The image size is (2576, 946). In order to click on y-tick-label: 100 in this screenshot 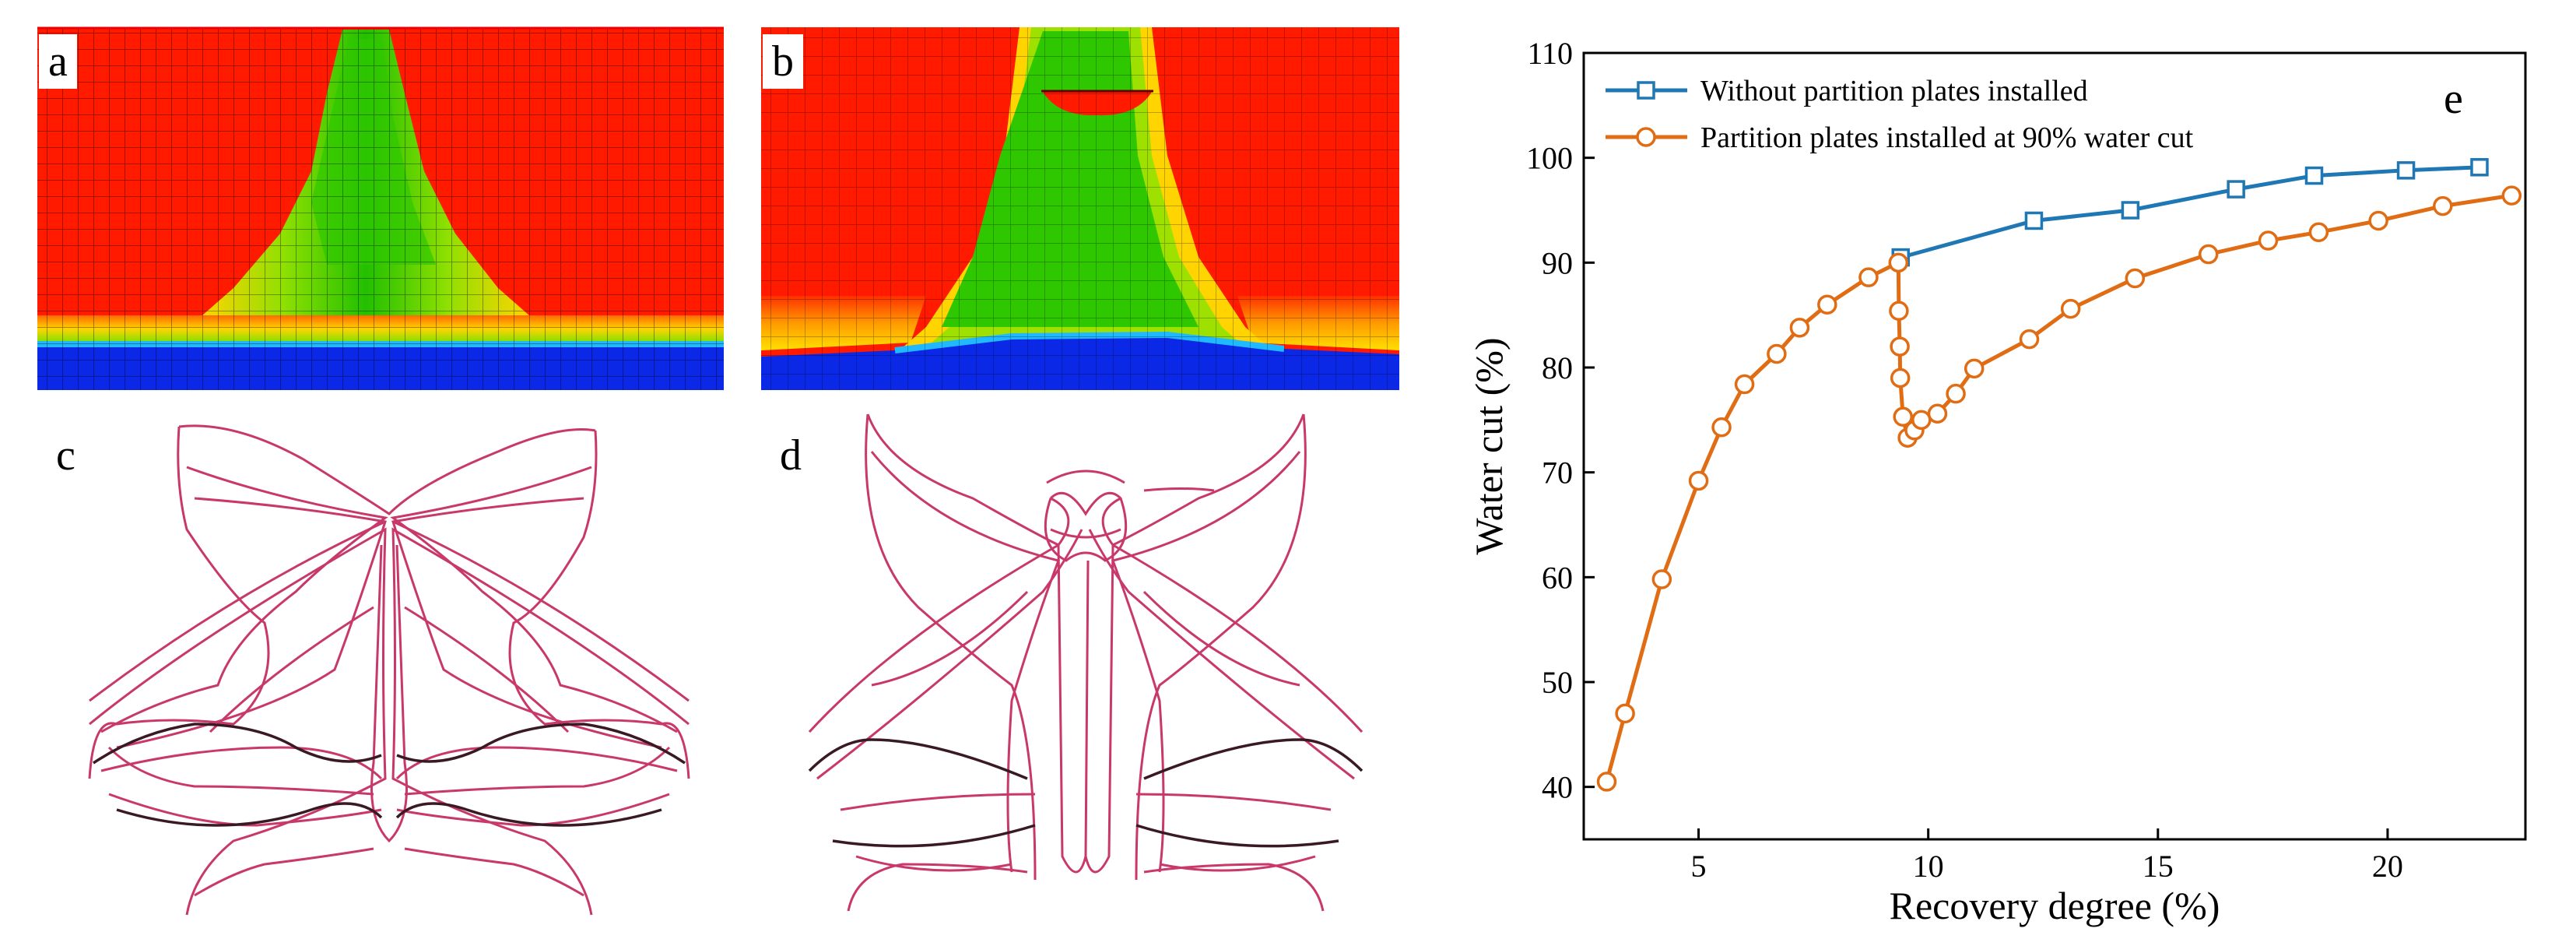, I will do `click(1550, 158)`.